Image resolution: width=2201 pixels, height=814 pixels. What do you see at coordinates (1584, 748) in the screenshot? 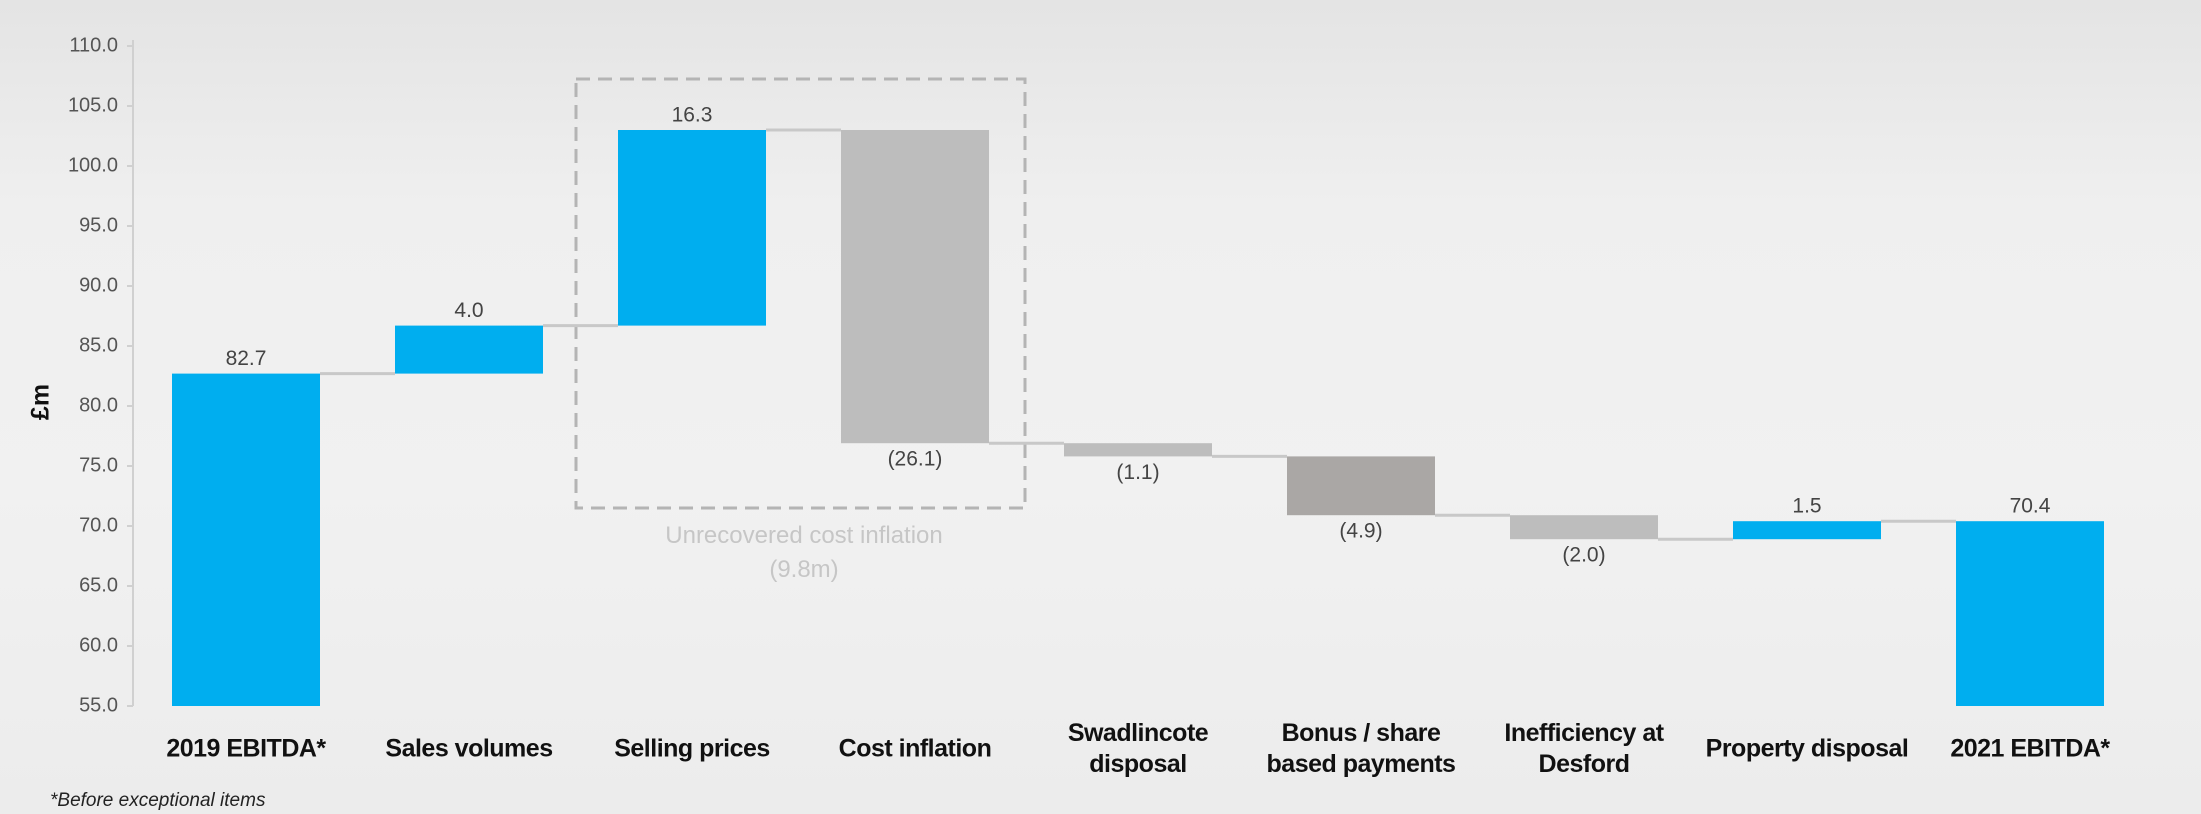
I see `x-tick-label: Inefficiency at Desford` at bounding box center [1584, 748].